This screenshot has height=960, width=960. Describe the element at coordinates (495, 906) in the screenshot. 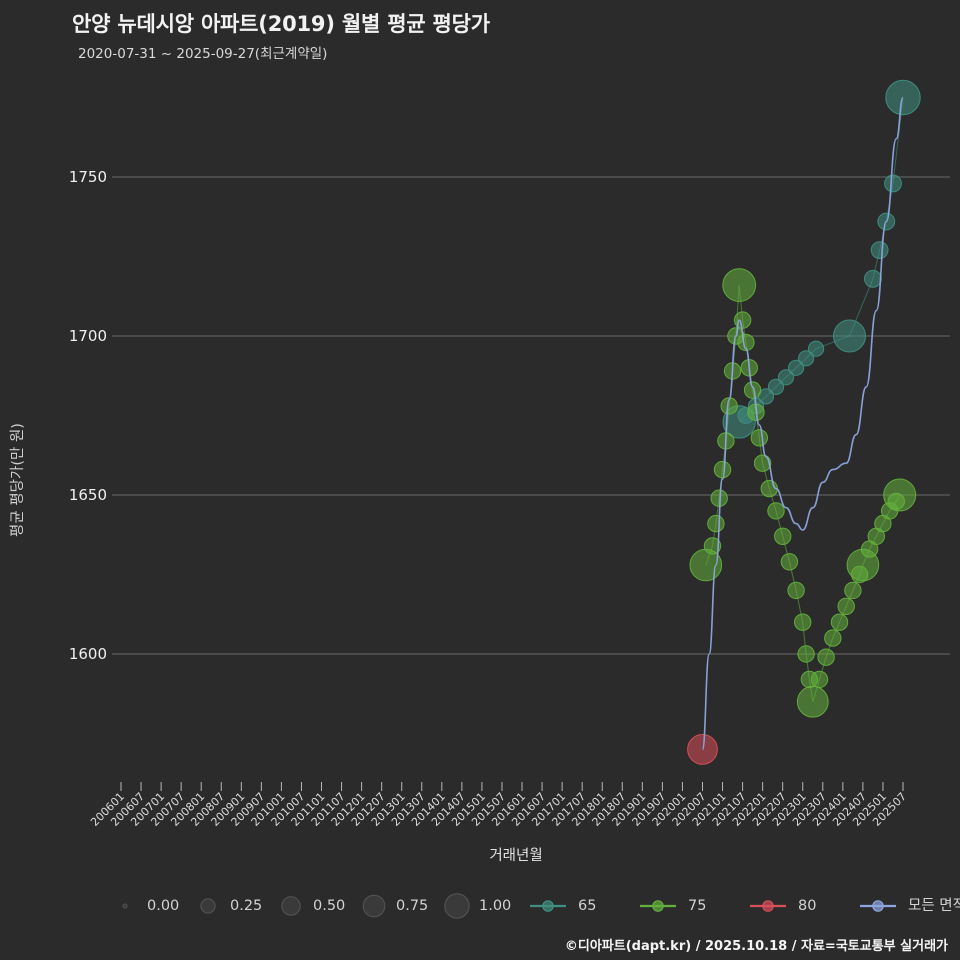

I see `size-legend-label: 1.00` at that location.